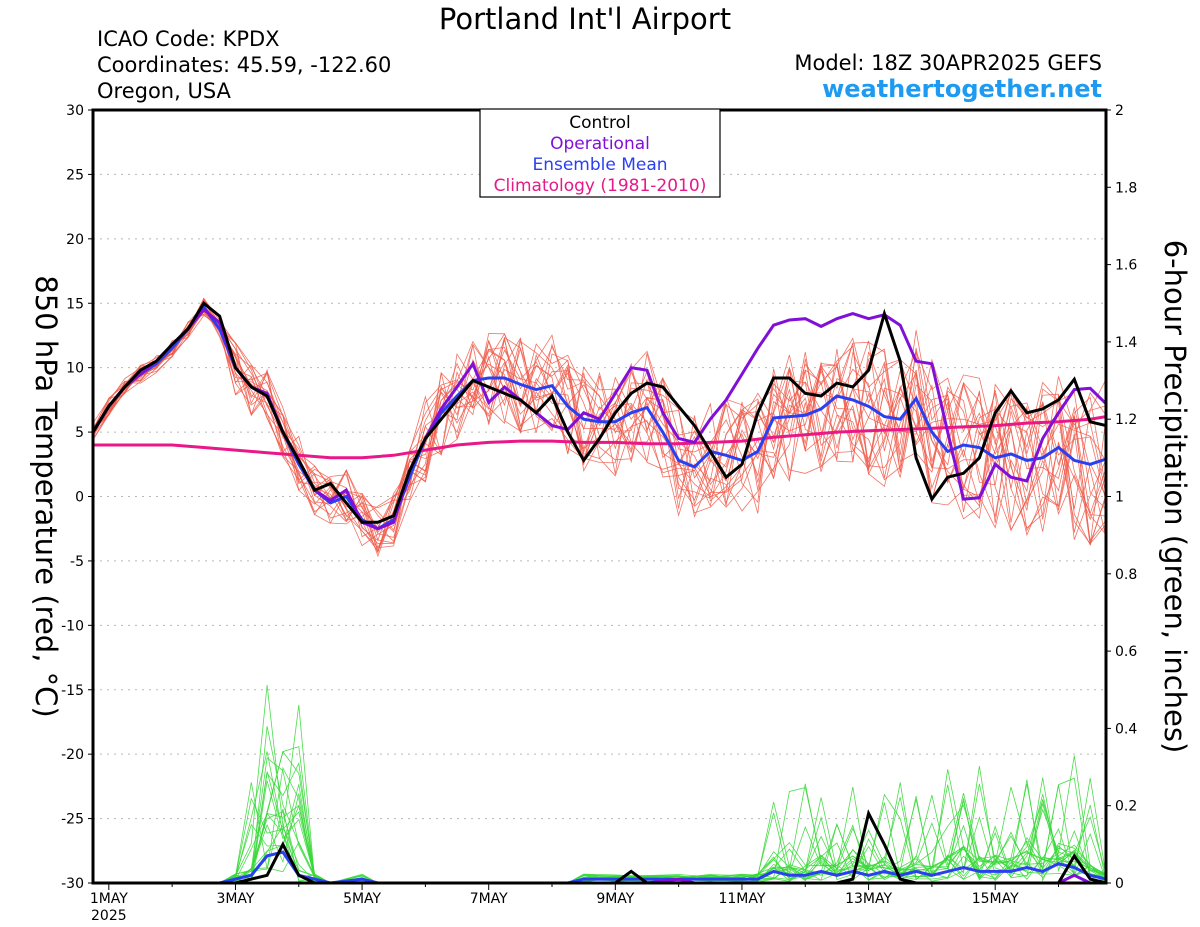 The width and height of the screenshot is (1200, 927). Describe the element at coordinates (164, 91) in the screenshot. I see `region: Oregon, USA` at that location.